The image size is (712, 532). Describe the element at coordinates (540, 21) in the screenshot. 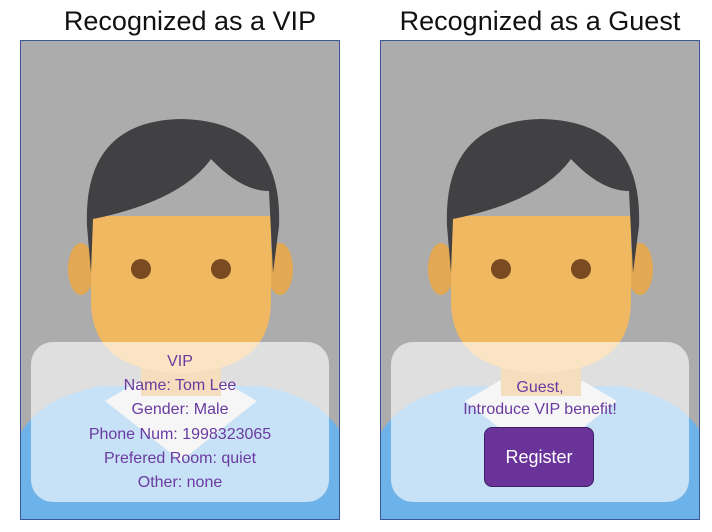

I see `guest-panel-title: Recognized as a Guest` at that location.